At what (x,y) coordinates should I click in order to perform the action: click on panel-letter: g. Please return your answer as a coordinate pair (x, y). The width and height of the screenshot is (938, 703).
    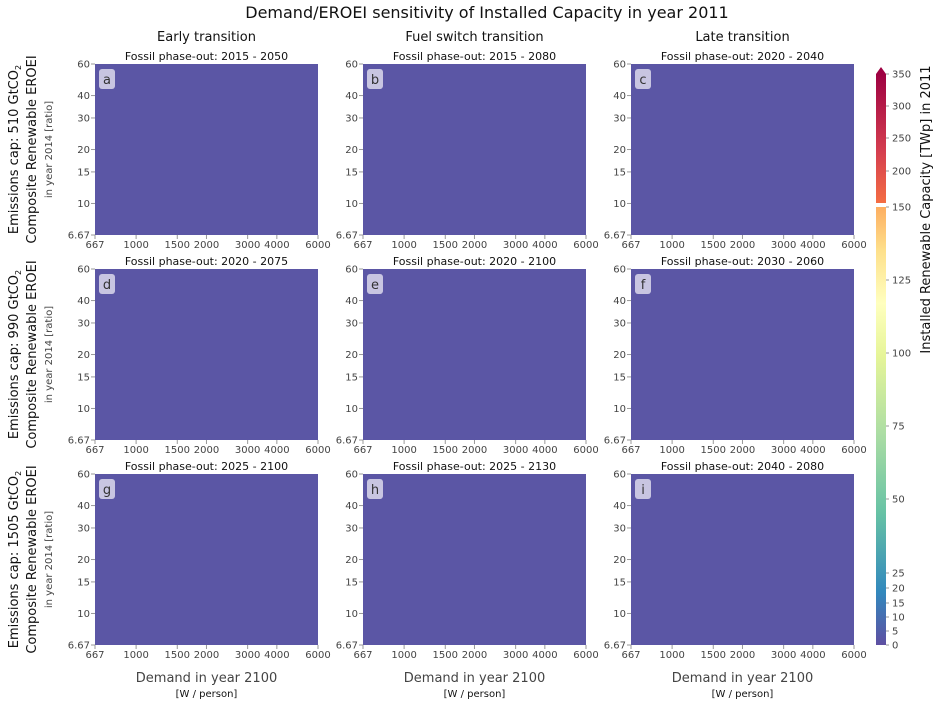
    Looking at the image, I should click on (107, 490).